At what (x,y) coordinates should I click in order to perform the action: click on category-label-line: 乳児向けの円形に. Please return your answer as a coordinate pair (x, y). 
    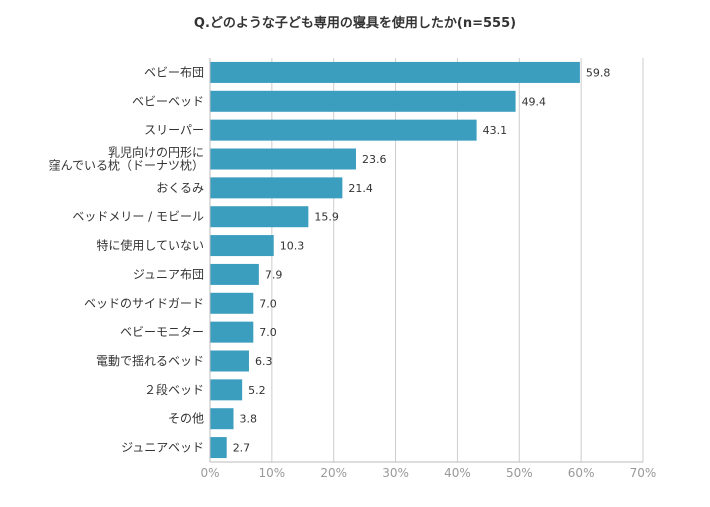
    Looking at the image, I should click on (156, 152).